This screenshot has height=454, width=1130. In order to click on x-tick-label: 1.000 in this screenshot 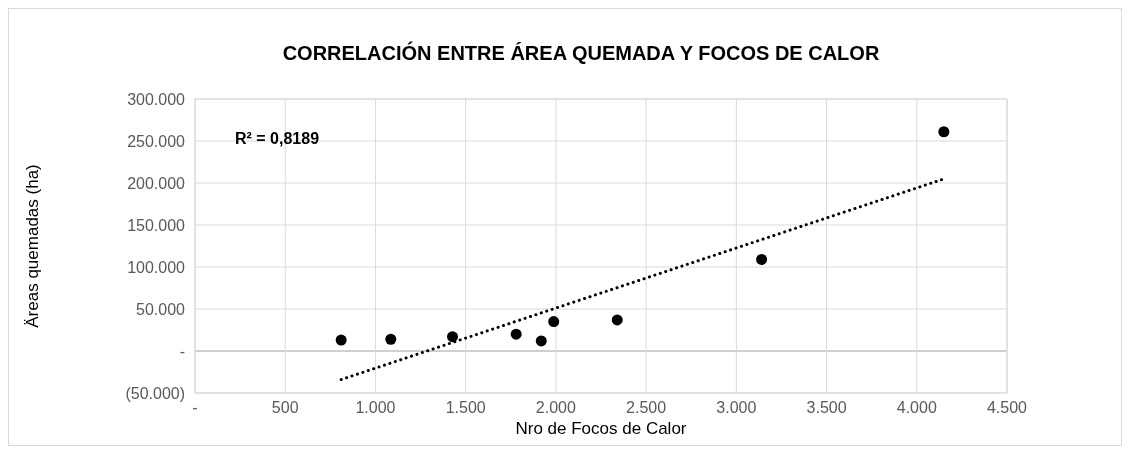, I will do `click(375, 408)`.